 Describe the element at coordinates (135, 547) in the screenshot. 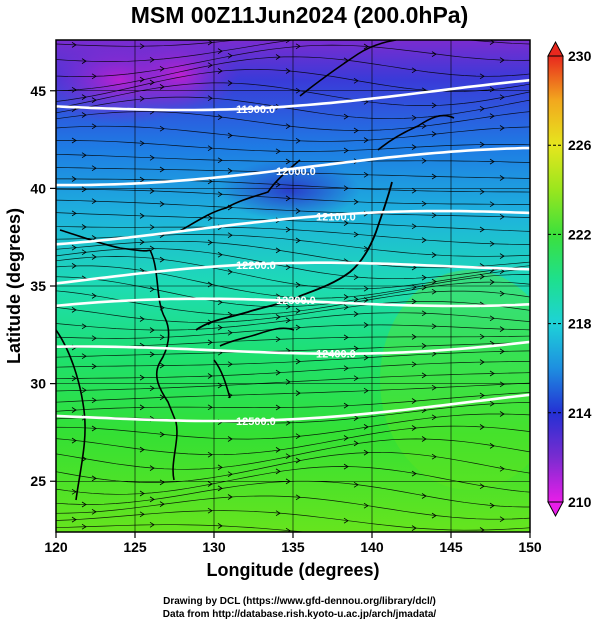

I see `x-tick-label: 125` at that location.